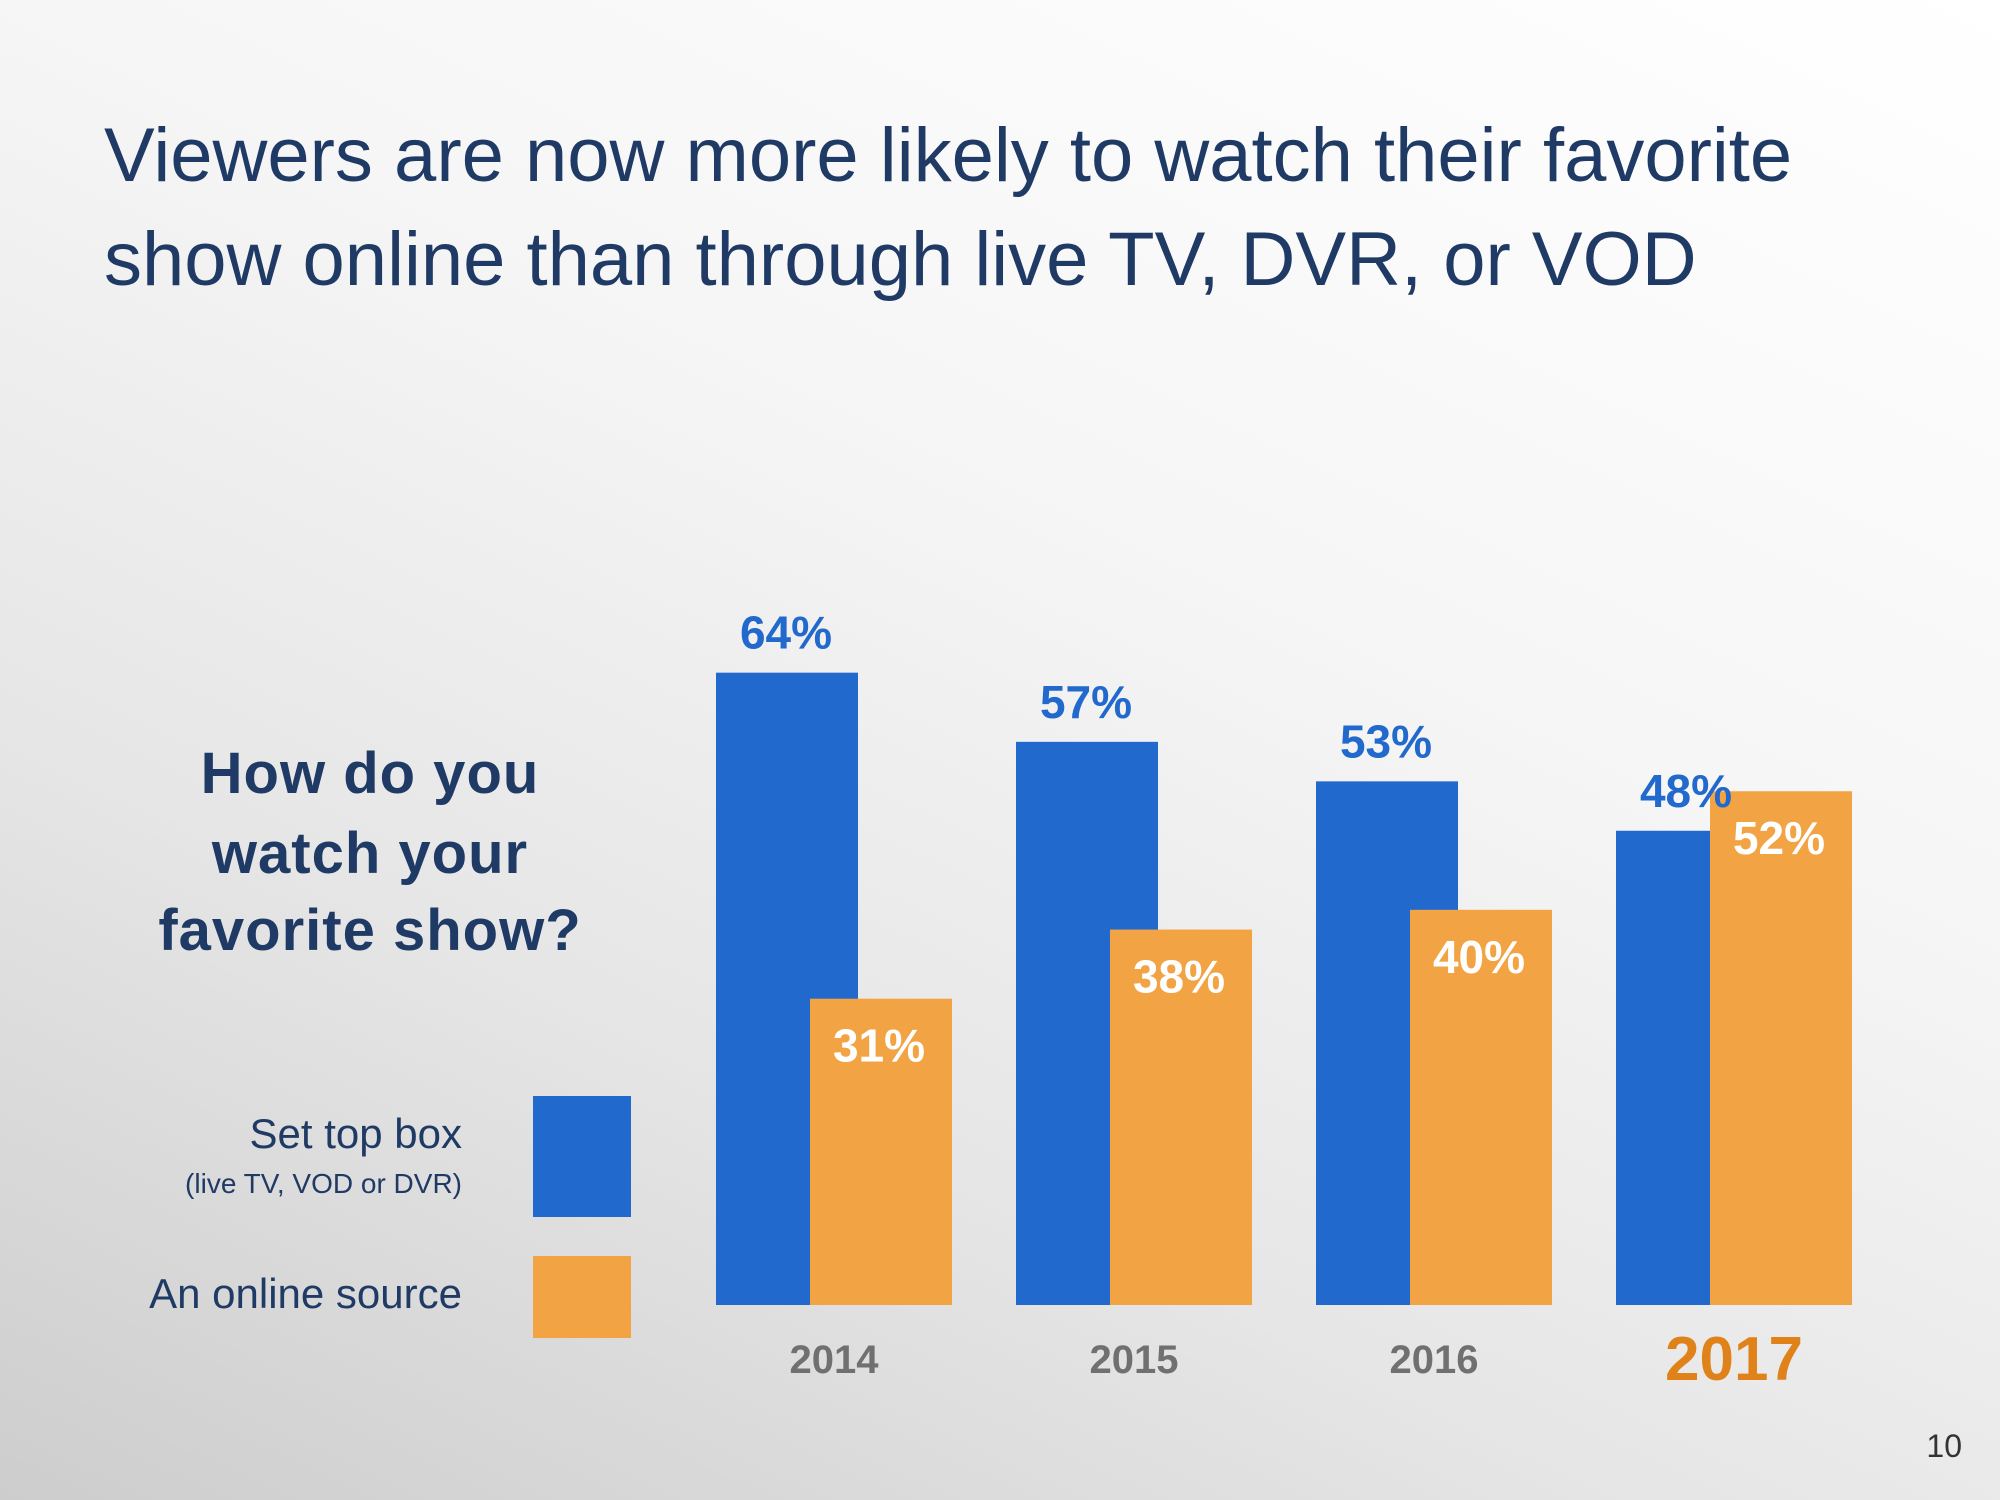 The image size is (2000, 1500). I want to click on legend-online-label: An online source, so click(305, 1293).